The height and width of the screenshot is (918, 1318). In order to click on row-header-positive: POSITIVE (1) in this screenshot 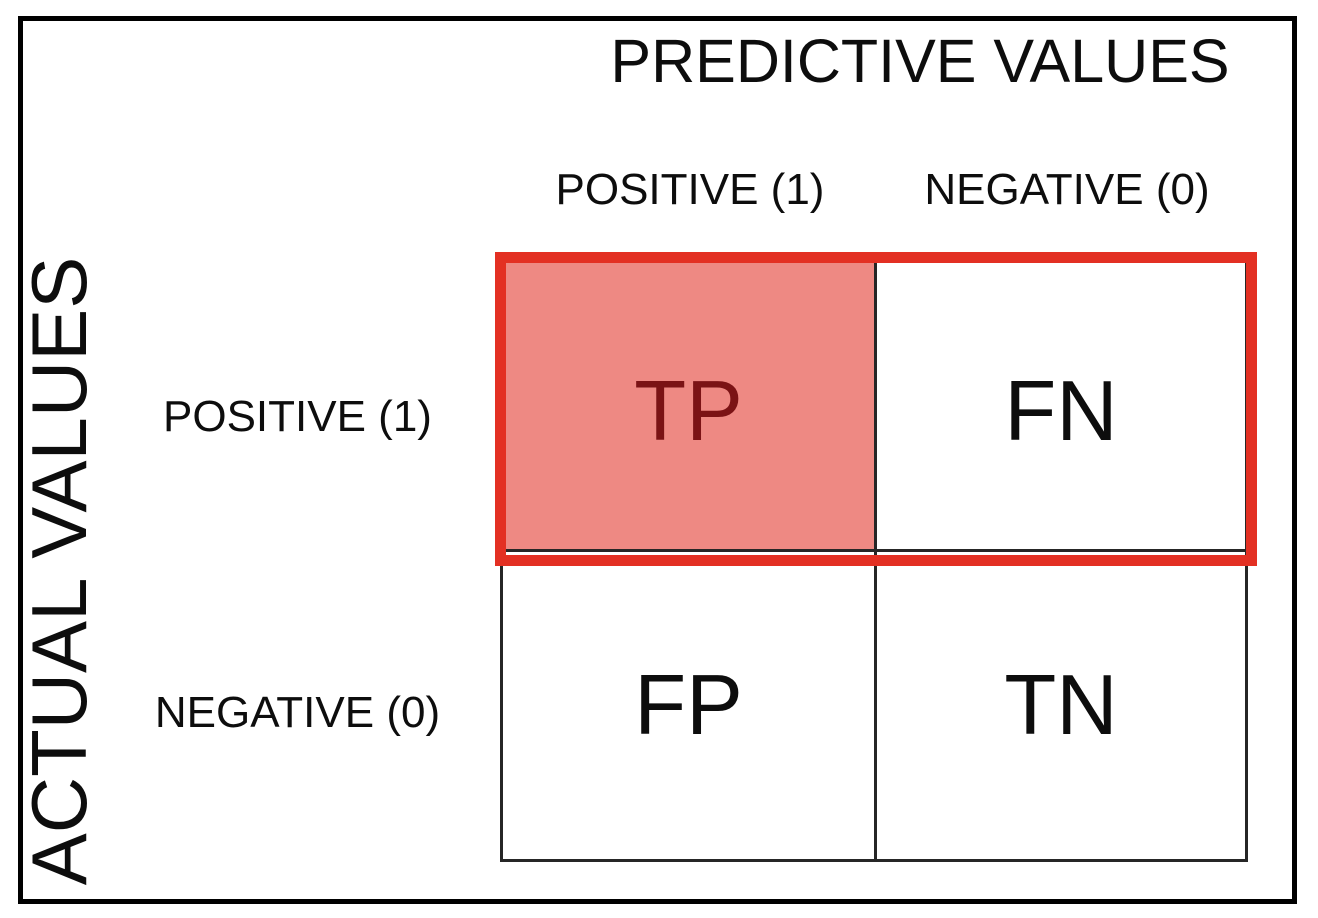, I will do `click(297, 416)`.